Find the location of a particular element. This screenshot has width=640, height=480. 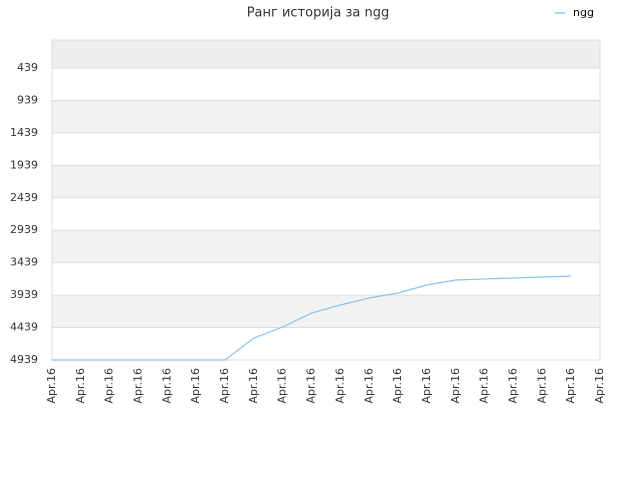

y-tick-label: 4939 is located at coordinates (24, 359).